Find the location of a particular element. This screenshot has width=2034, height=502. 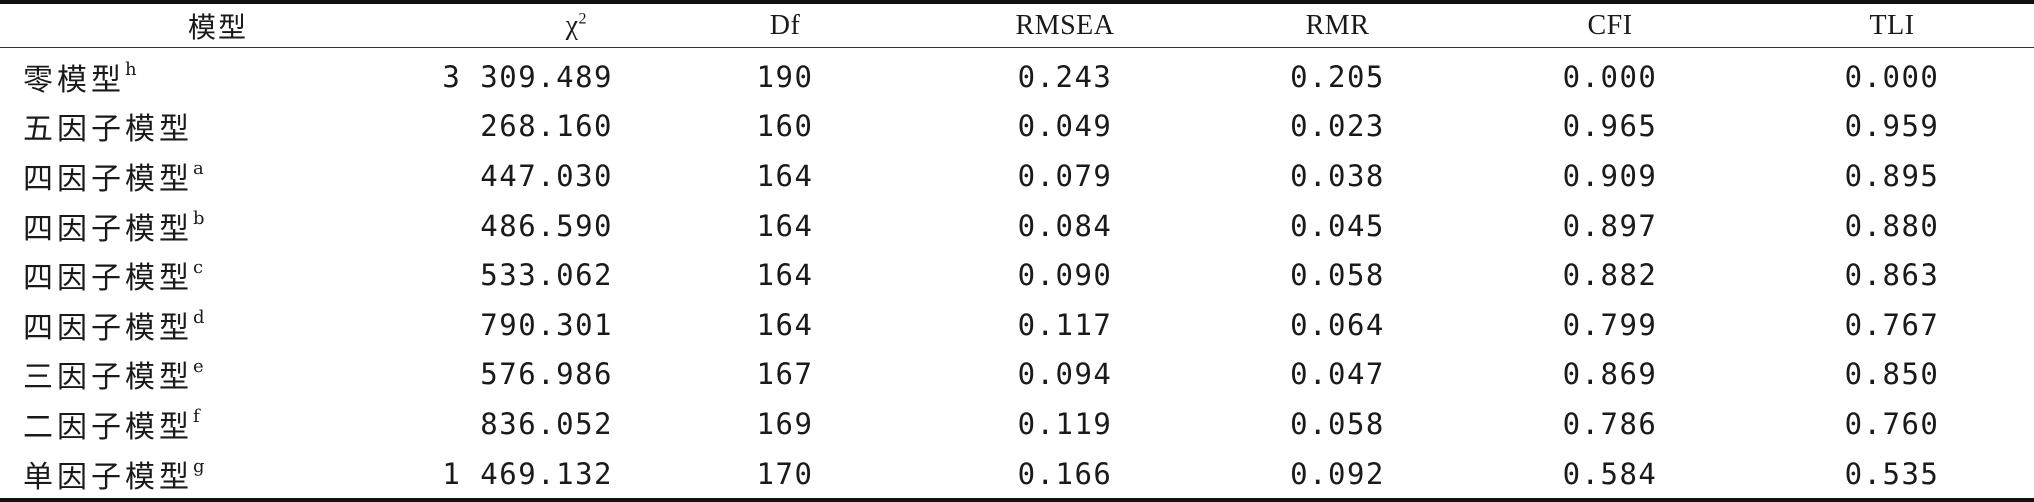

cell-df: 190 is located at coordinates (785, 76).